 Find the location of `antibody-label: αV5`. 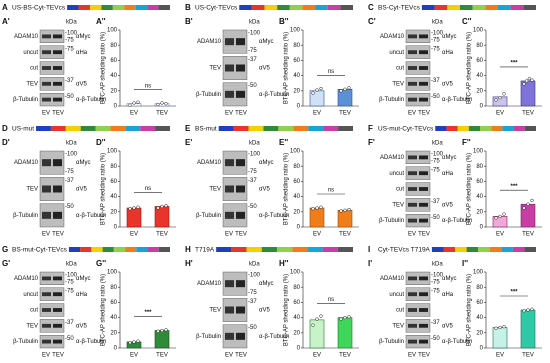

antibody-label: αV5 is located at coordinates (81, 190).